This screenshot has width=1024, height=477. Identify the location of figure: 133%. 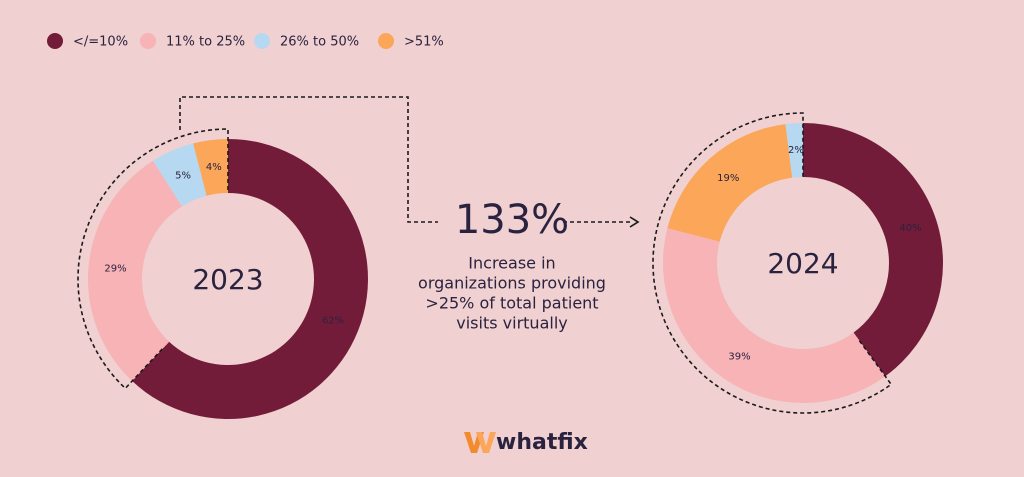
(512, 220).